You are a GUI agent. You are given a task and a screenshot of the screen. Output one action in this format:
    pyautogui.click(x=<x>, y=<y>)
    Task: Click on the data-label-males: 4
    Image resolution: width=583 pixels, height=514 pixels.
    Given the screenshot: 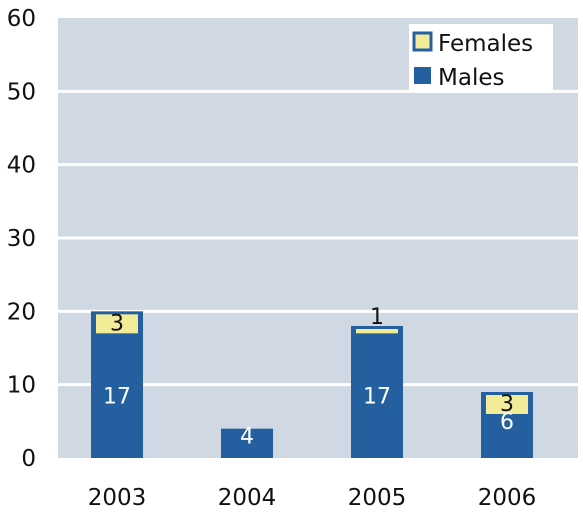 What is the action you would take?
    pyautogui.click(x=247, y=437)
    